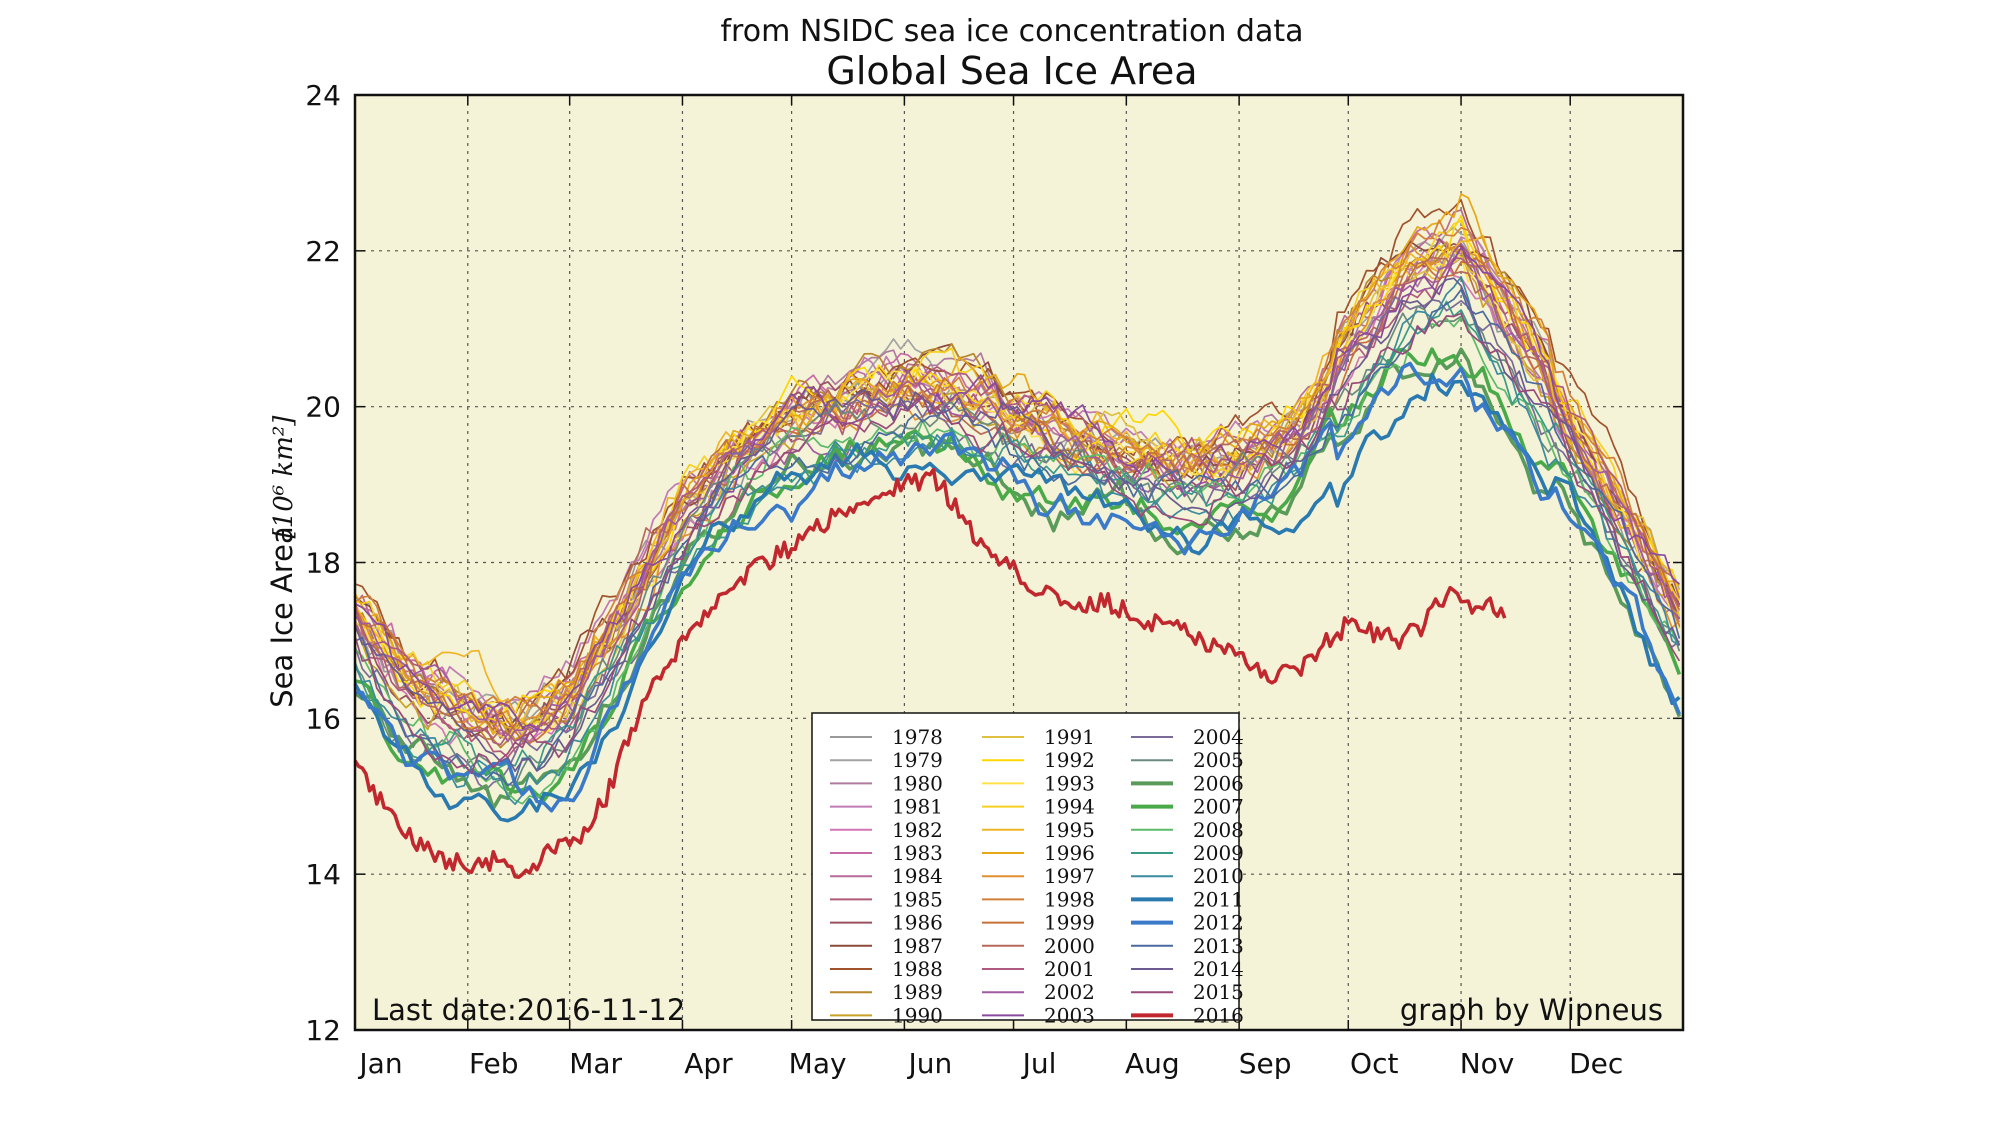 The width and height of the screenshot is (2000, 1126). I want to click on y-axis-label-unit: [10⁶ km²], so click(284, 477).